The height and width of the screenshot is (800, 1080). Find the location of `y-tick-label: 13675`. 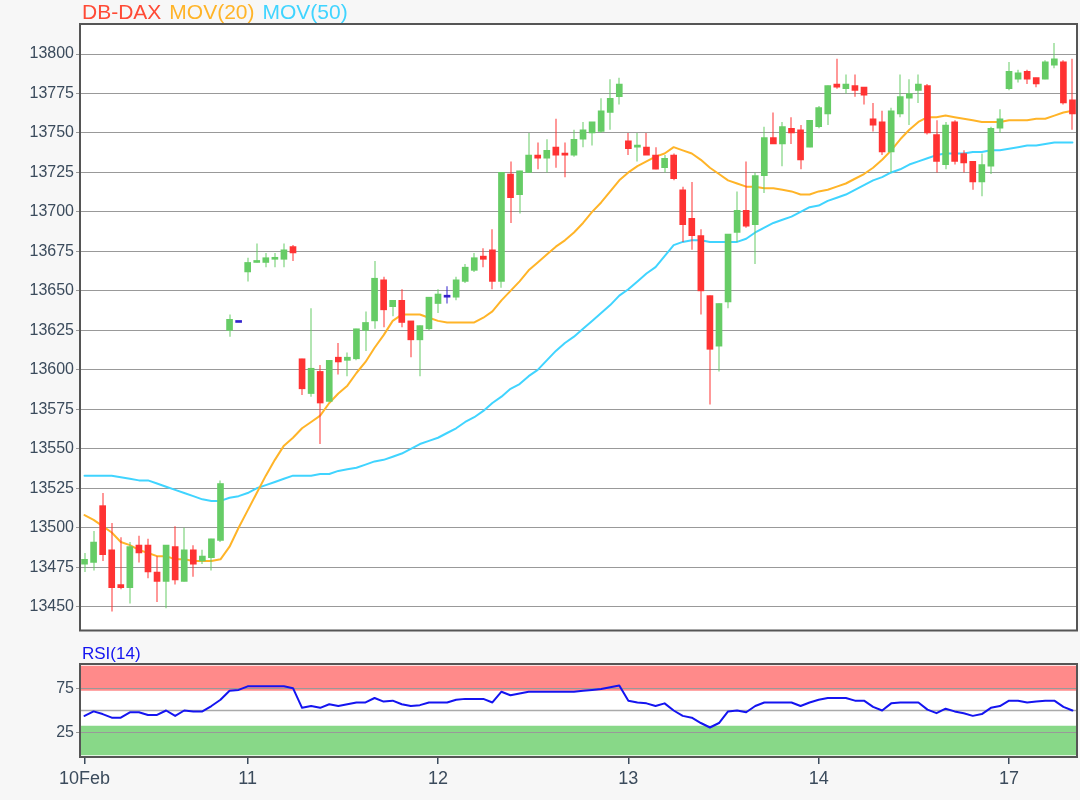

y-tick-label: 13675 is located at coordinates (52, 250).